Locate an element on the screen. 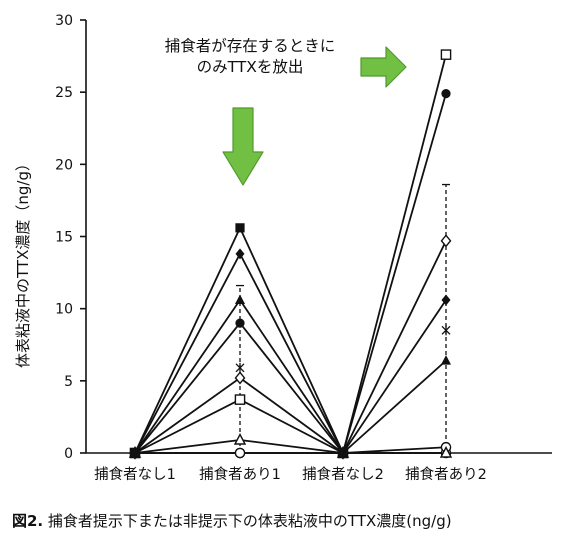 This screenshot has width=573, height=541. y-tick-label: 25 is located at coordinates (64, 93).